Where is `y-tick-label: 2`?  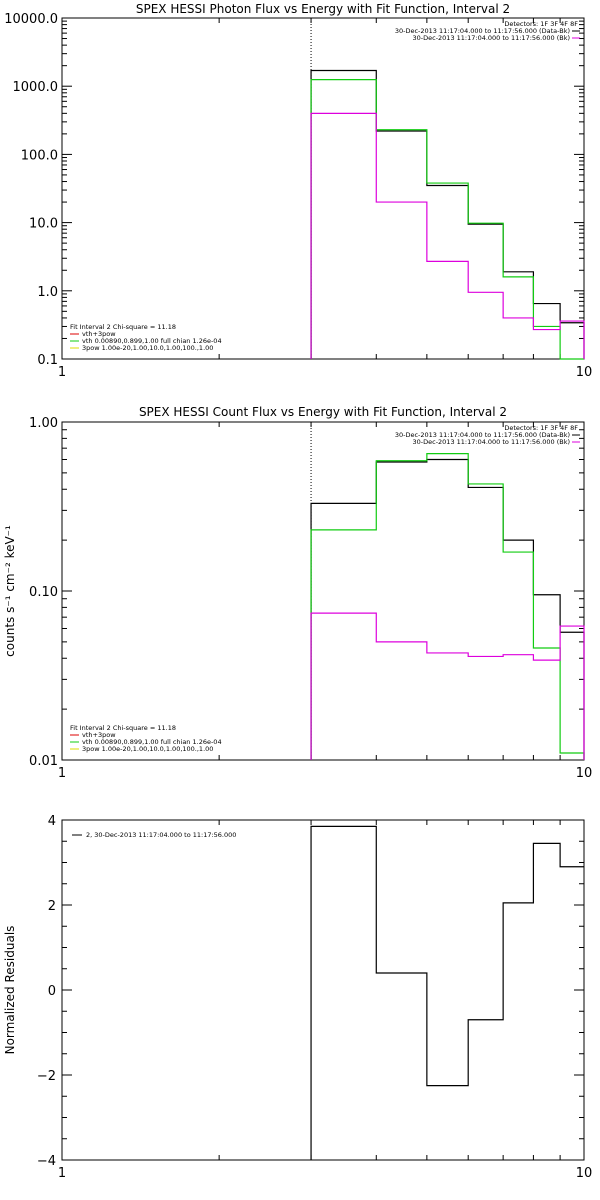
y-tick-label: 2 is located at coordinates (52, 906).